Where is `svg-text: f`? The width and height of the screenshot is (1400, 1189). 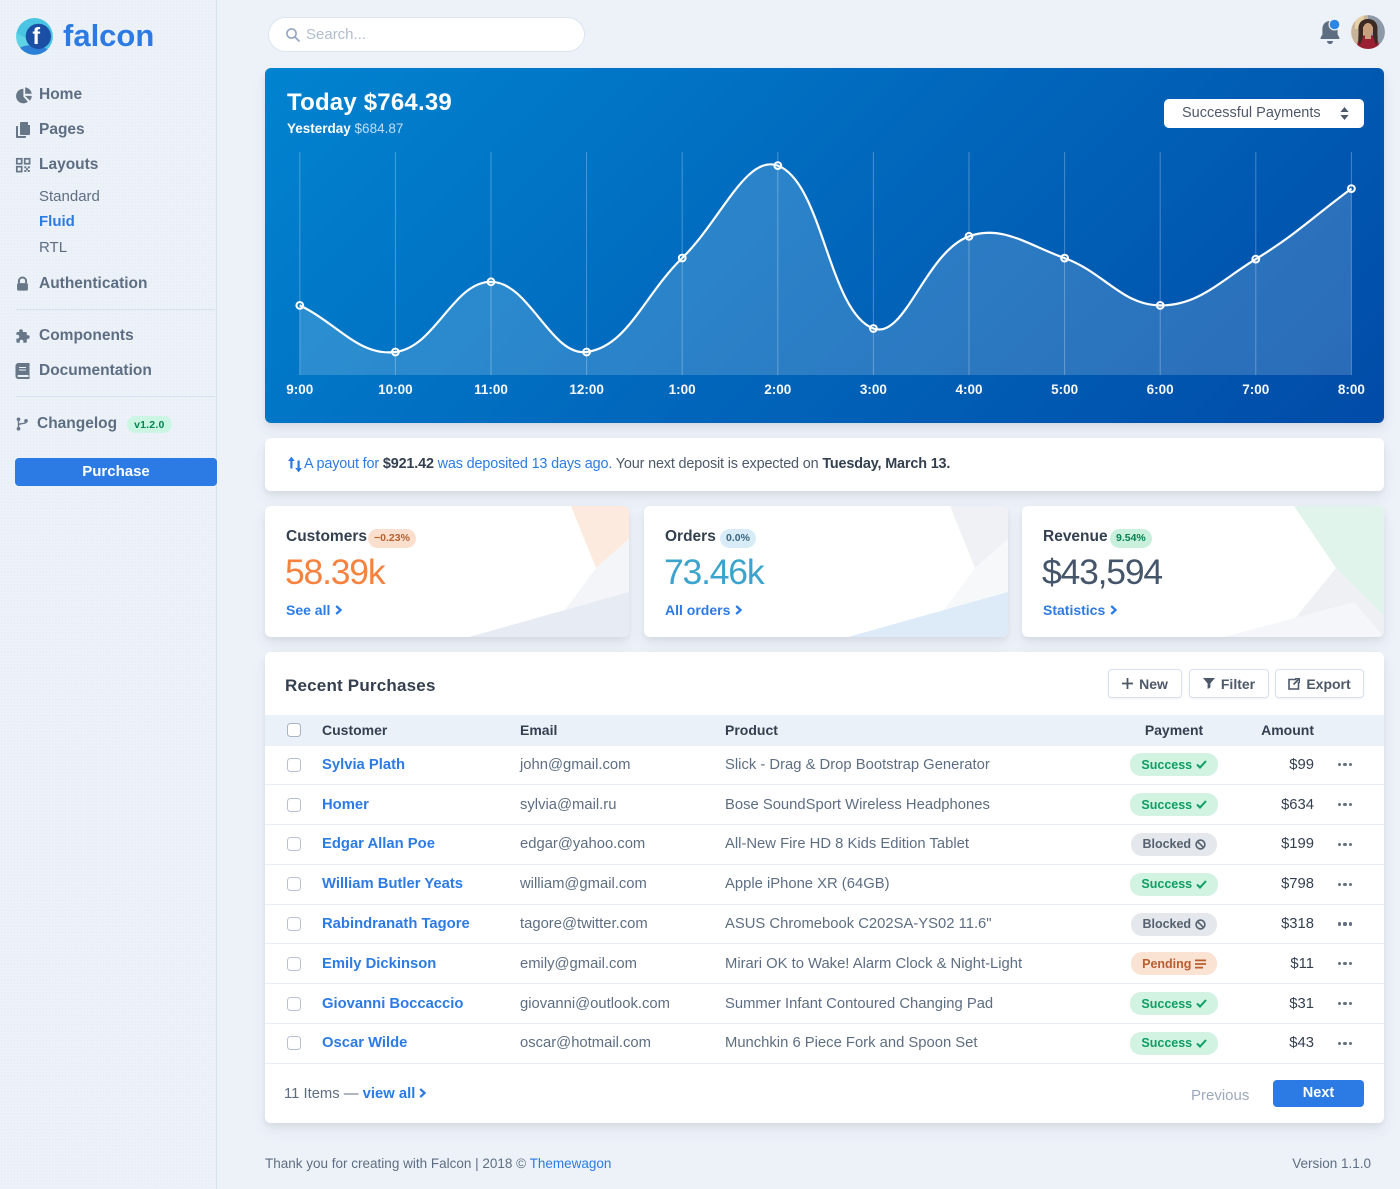 svg-text: f is located at coordinates (36, 36).